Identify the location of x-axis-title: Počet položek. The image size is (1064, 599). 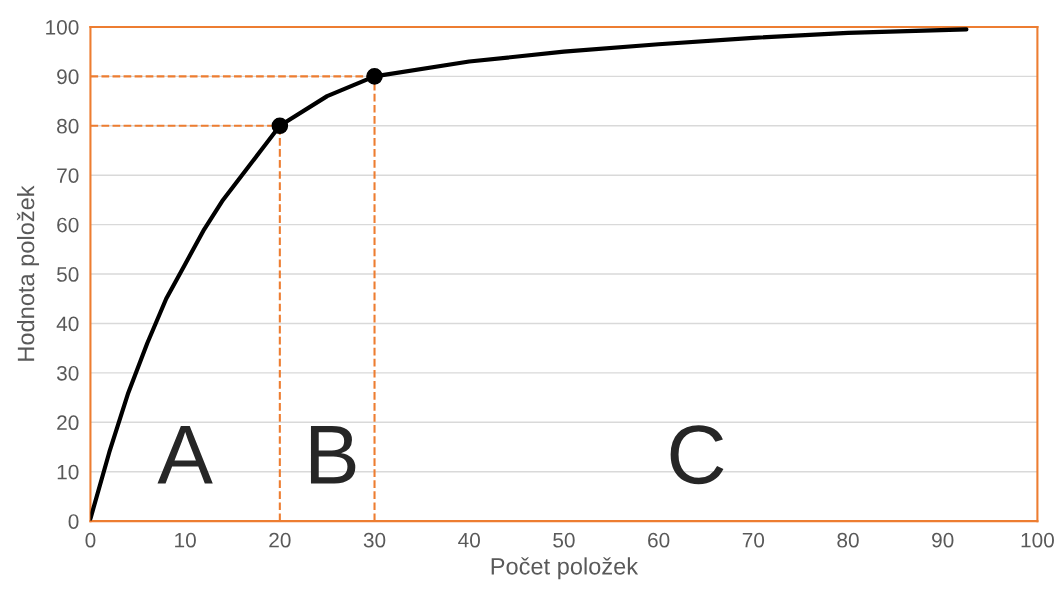
(565, 568).